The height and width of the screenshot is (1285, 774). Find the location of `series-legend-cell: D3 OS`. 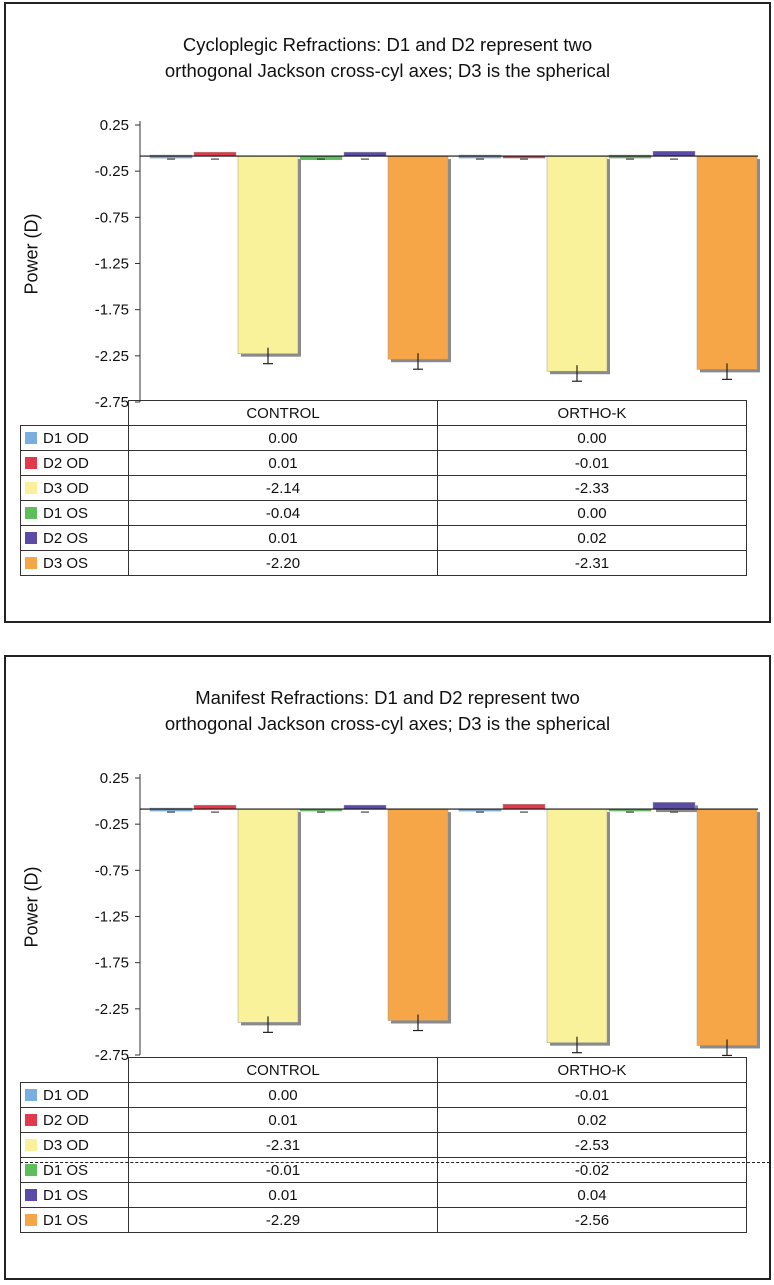

series-legend-cell: D3 OS is located at coordinates (74, 563).